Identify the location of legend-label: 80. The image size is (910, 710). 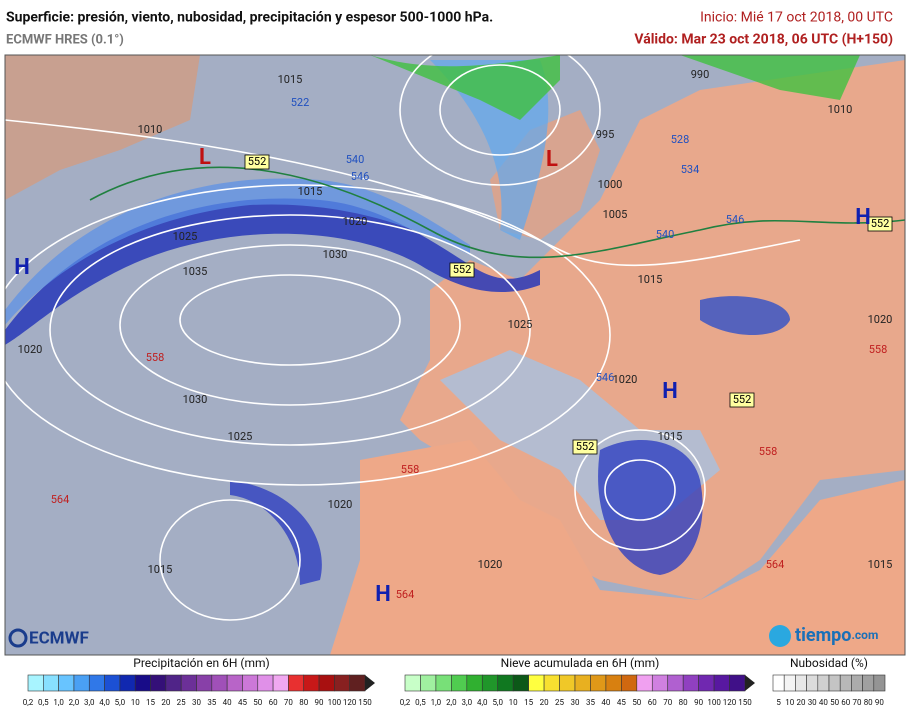
(303, 702).